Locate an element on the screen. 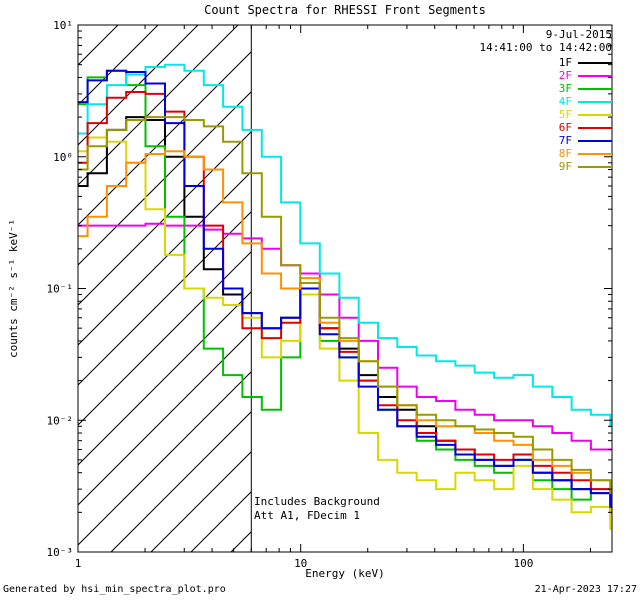 This screenshot has height=600, width=640. legend-item-1f: 1F is located at coordinates (585, 62).